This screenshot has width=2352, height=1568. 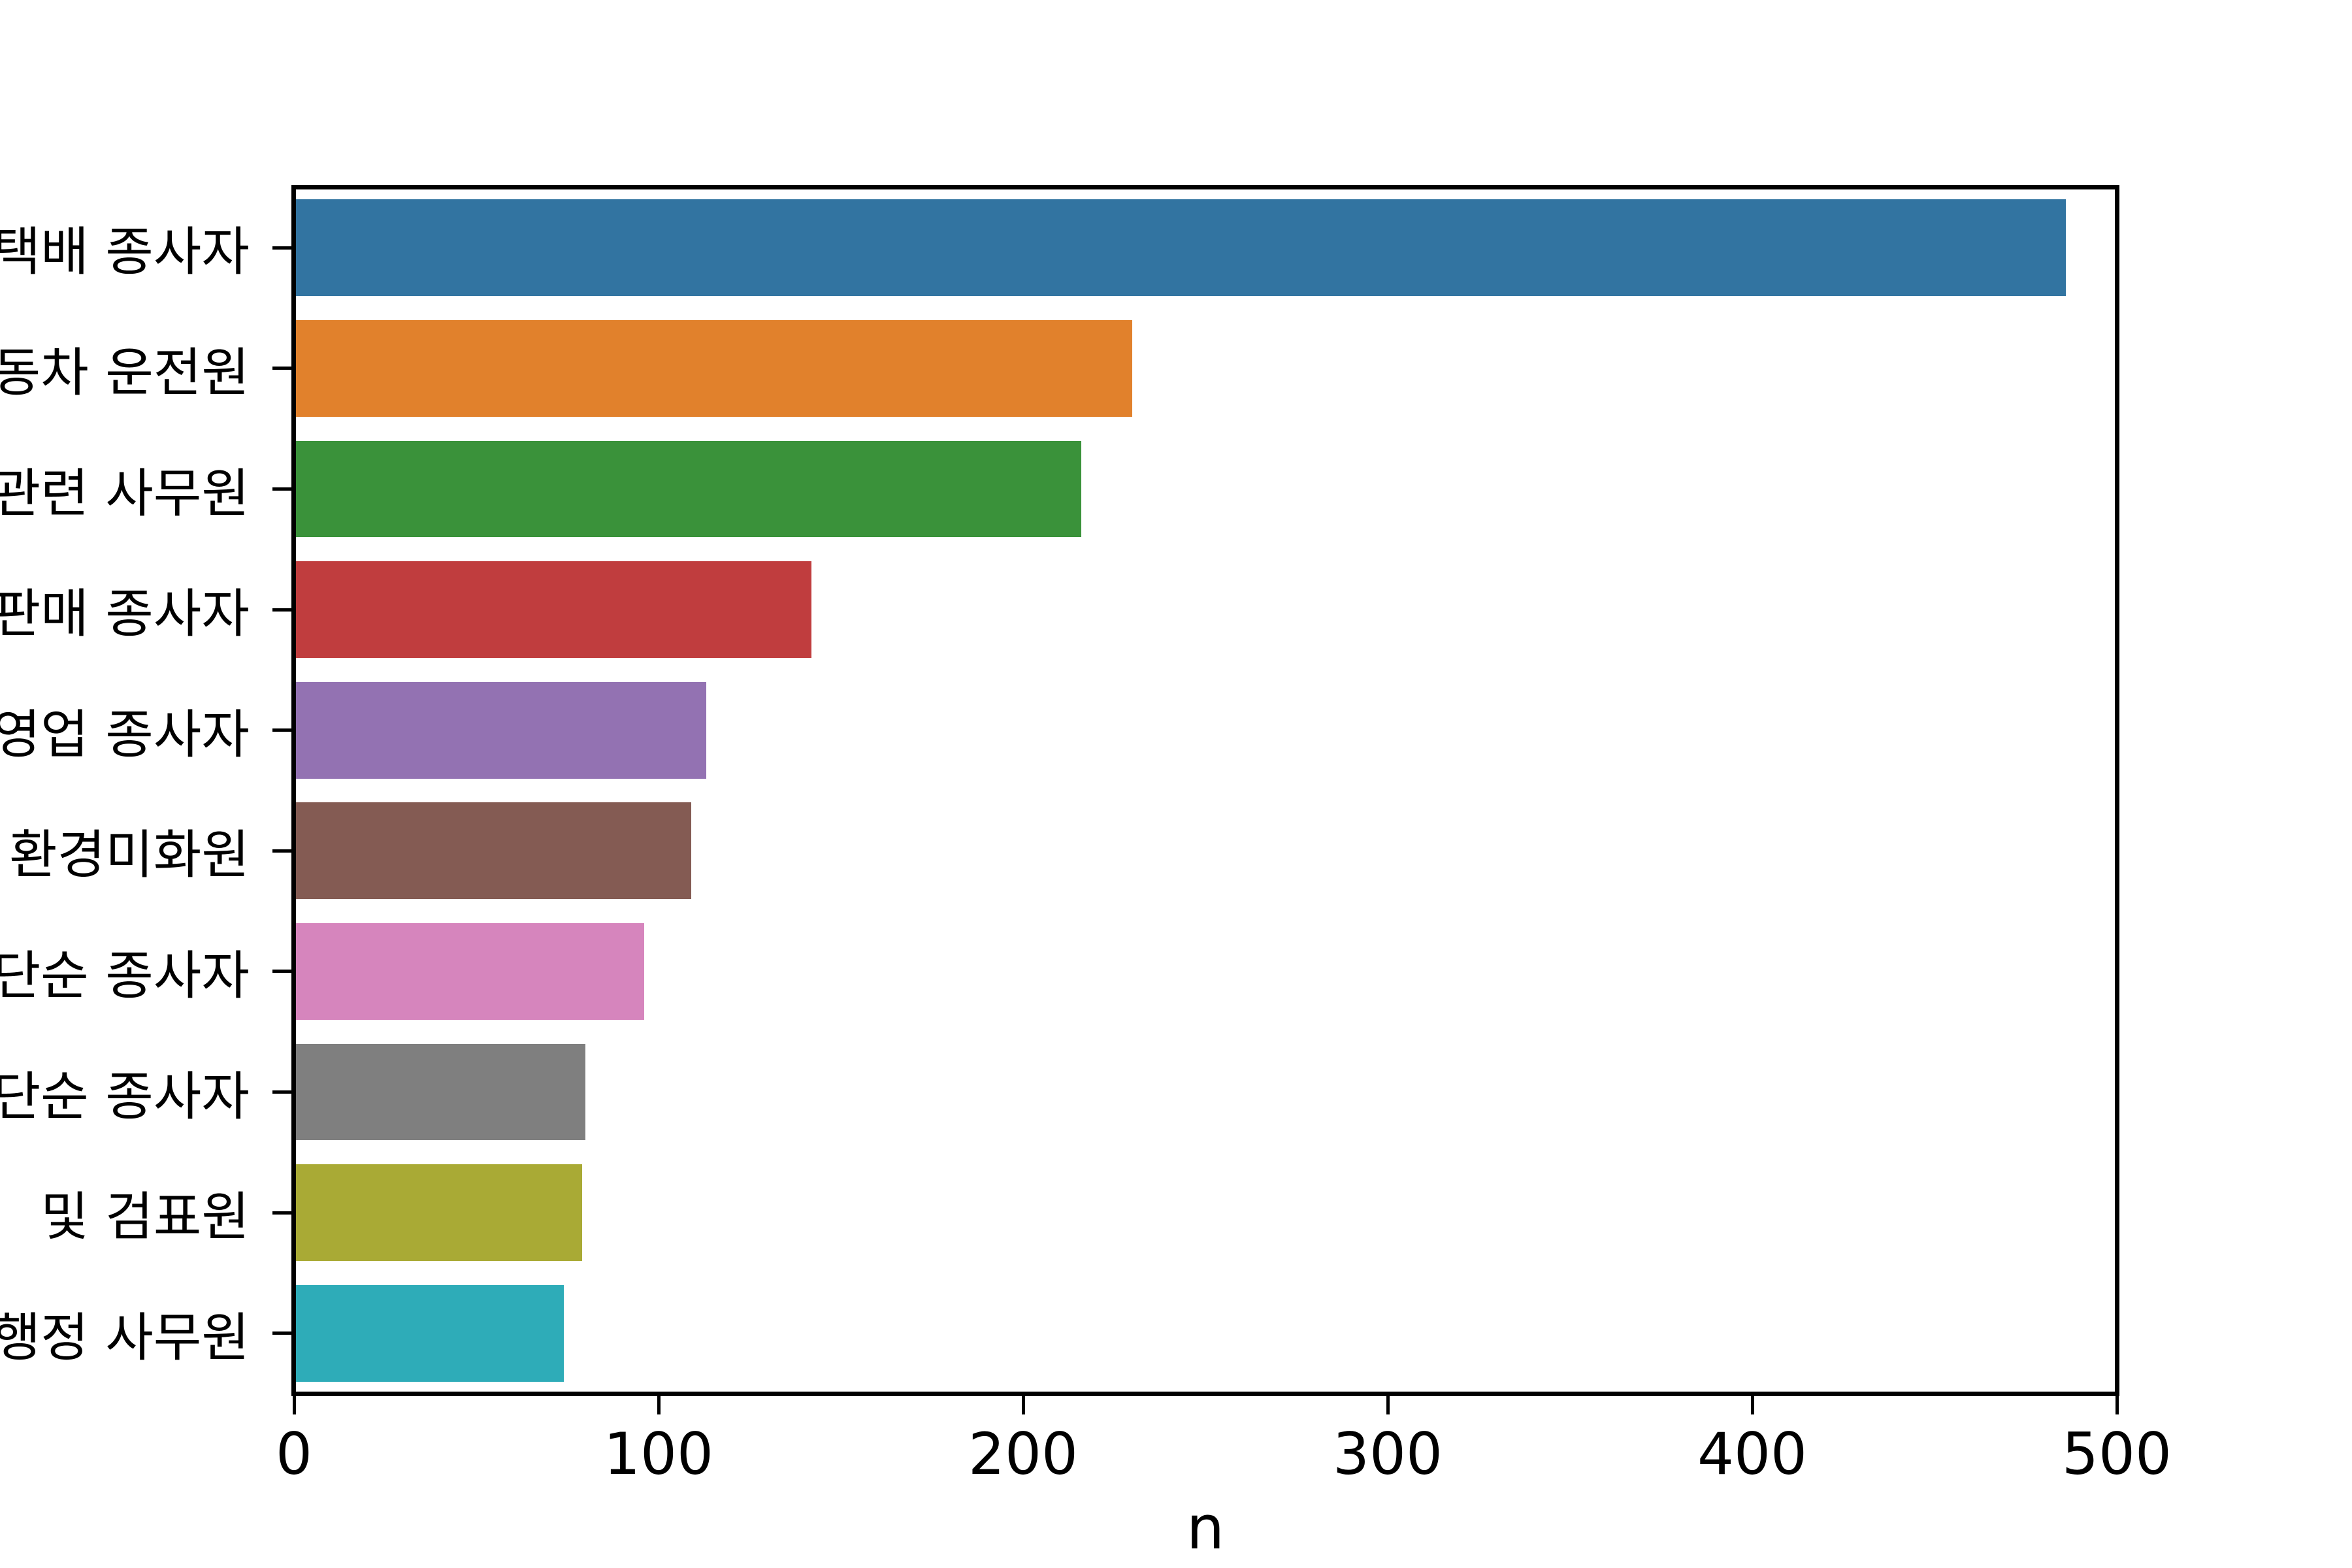 What do you see at coordinates (1388, 1454) in the screenshot?
I see `x-tick-label-3: 300` at bounding box center [1388, 1454].